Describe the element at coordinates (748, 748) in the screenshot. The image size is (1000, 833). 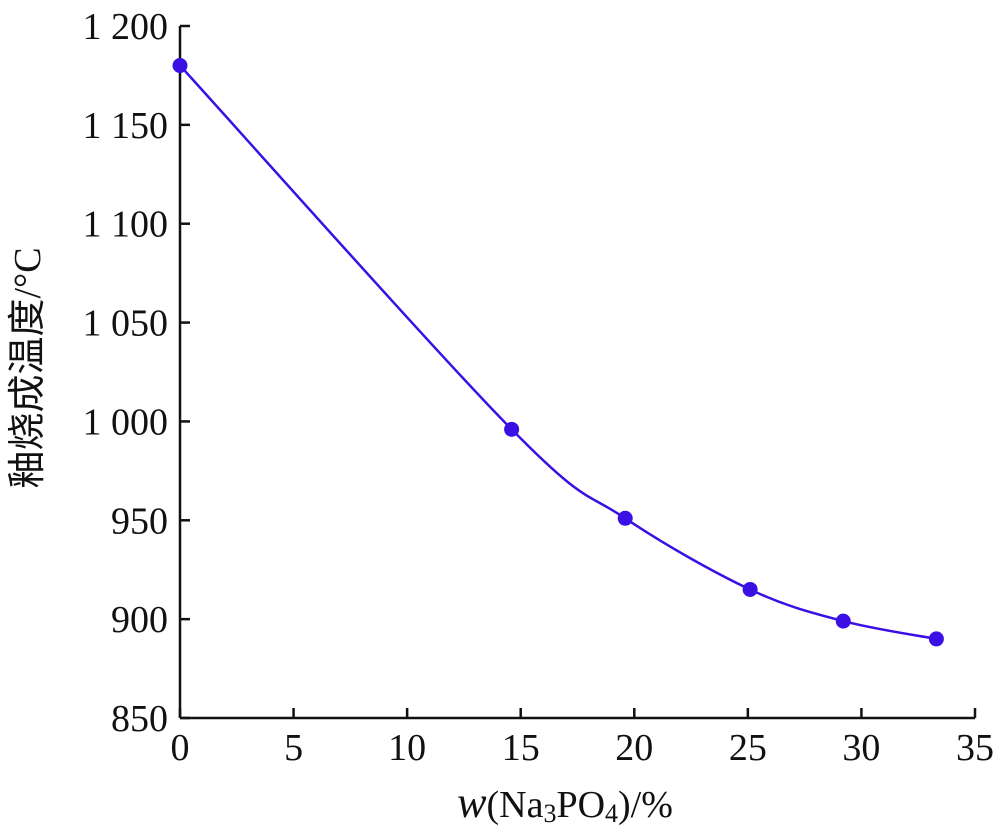
I see `x-tick-label: 25` at that location.